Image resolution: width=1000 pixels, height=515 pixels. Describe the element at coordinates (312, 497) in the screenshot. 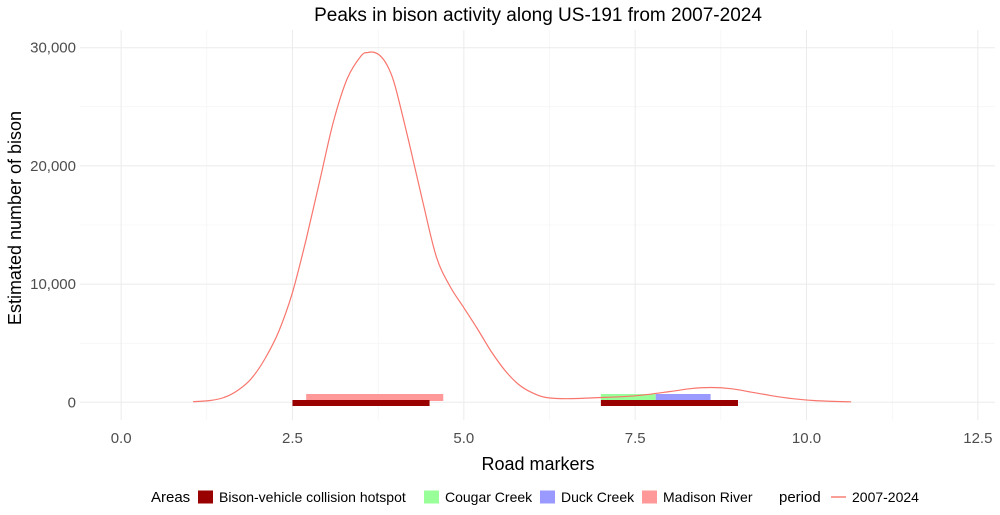

I see `legend-label: Bison-vehicle collision hotspot` at that location.